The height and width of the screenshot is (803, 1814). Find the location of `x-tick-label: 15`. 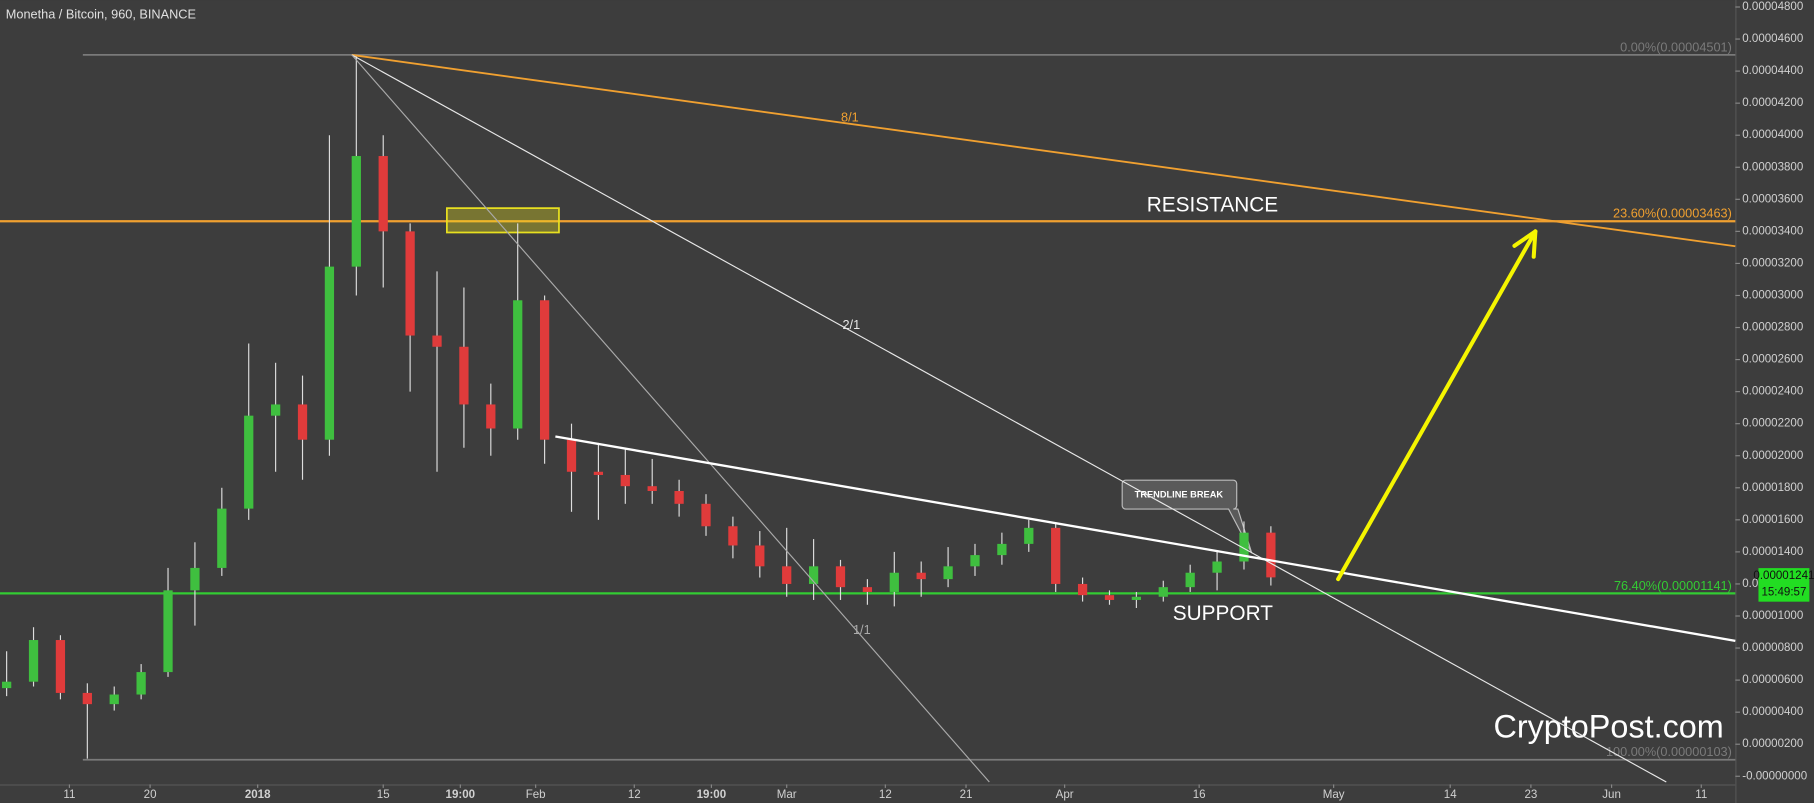

x-tick-label: 15 is located at coordinates (383, 795).